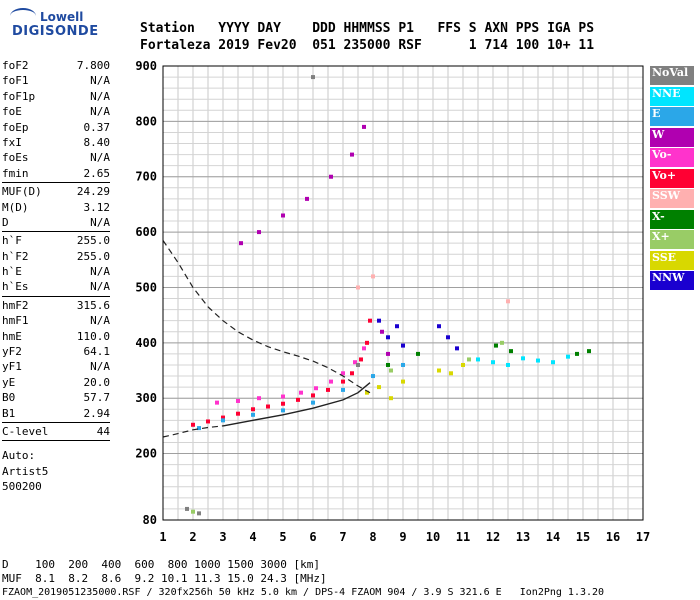  I want to click on x-tick-label: 1, so click(162, 537).